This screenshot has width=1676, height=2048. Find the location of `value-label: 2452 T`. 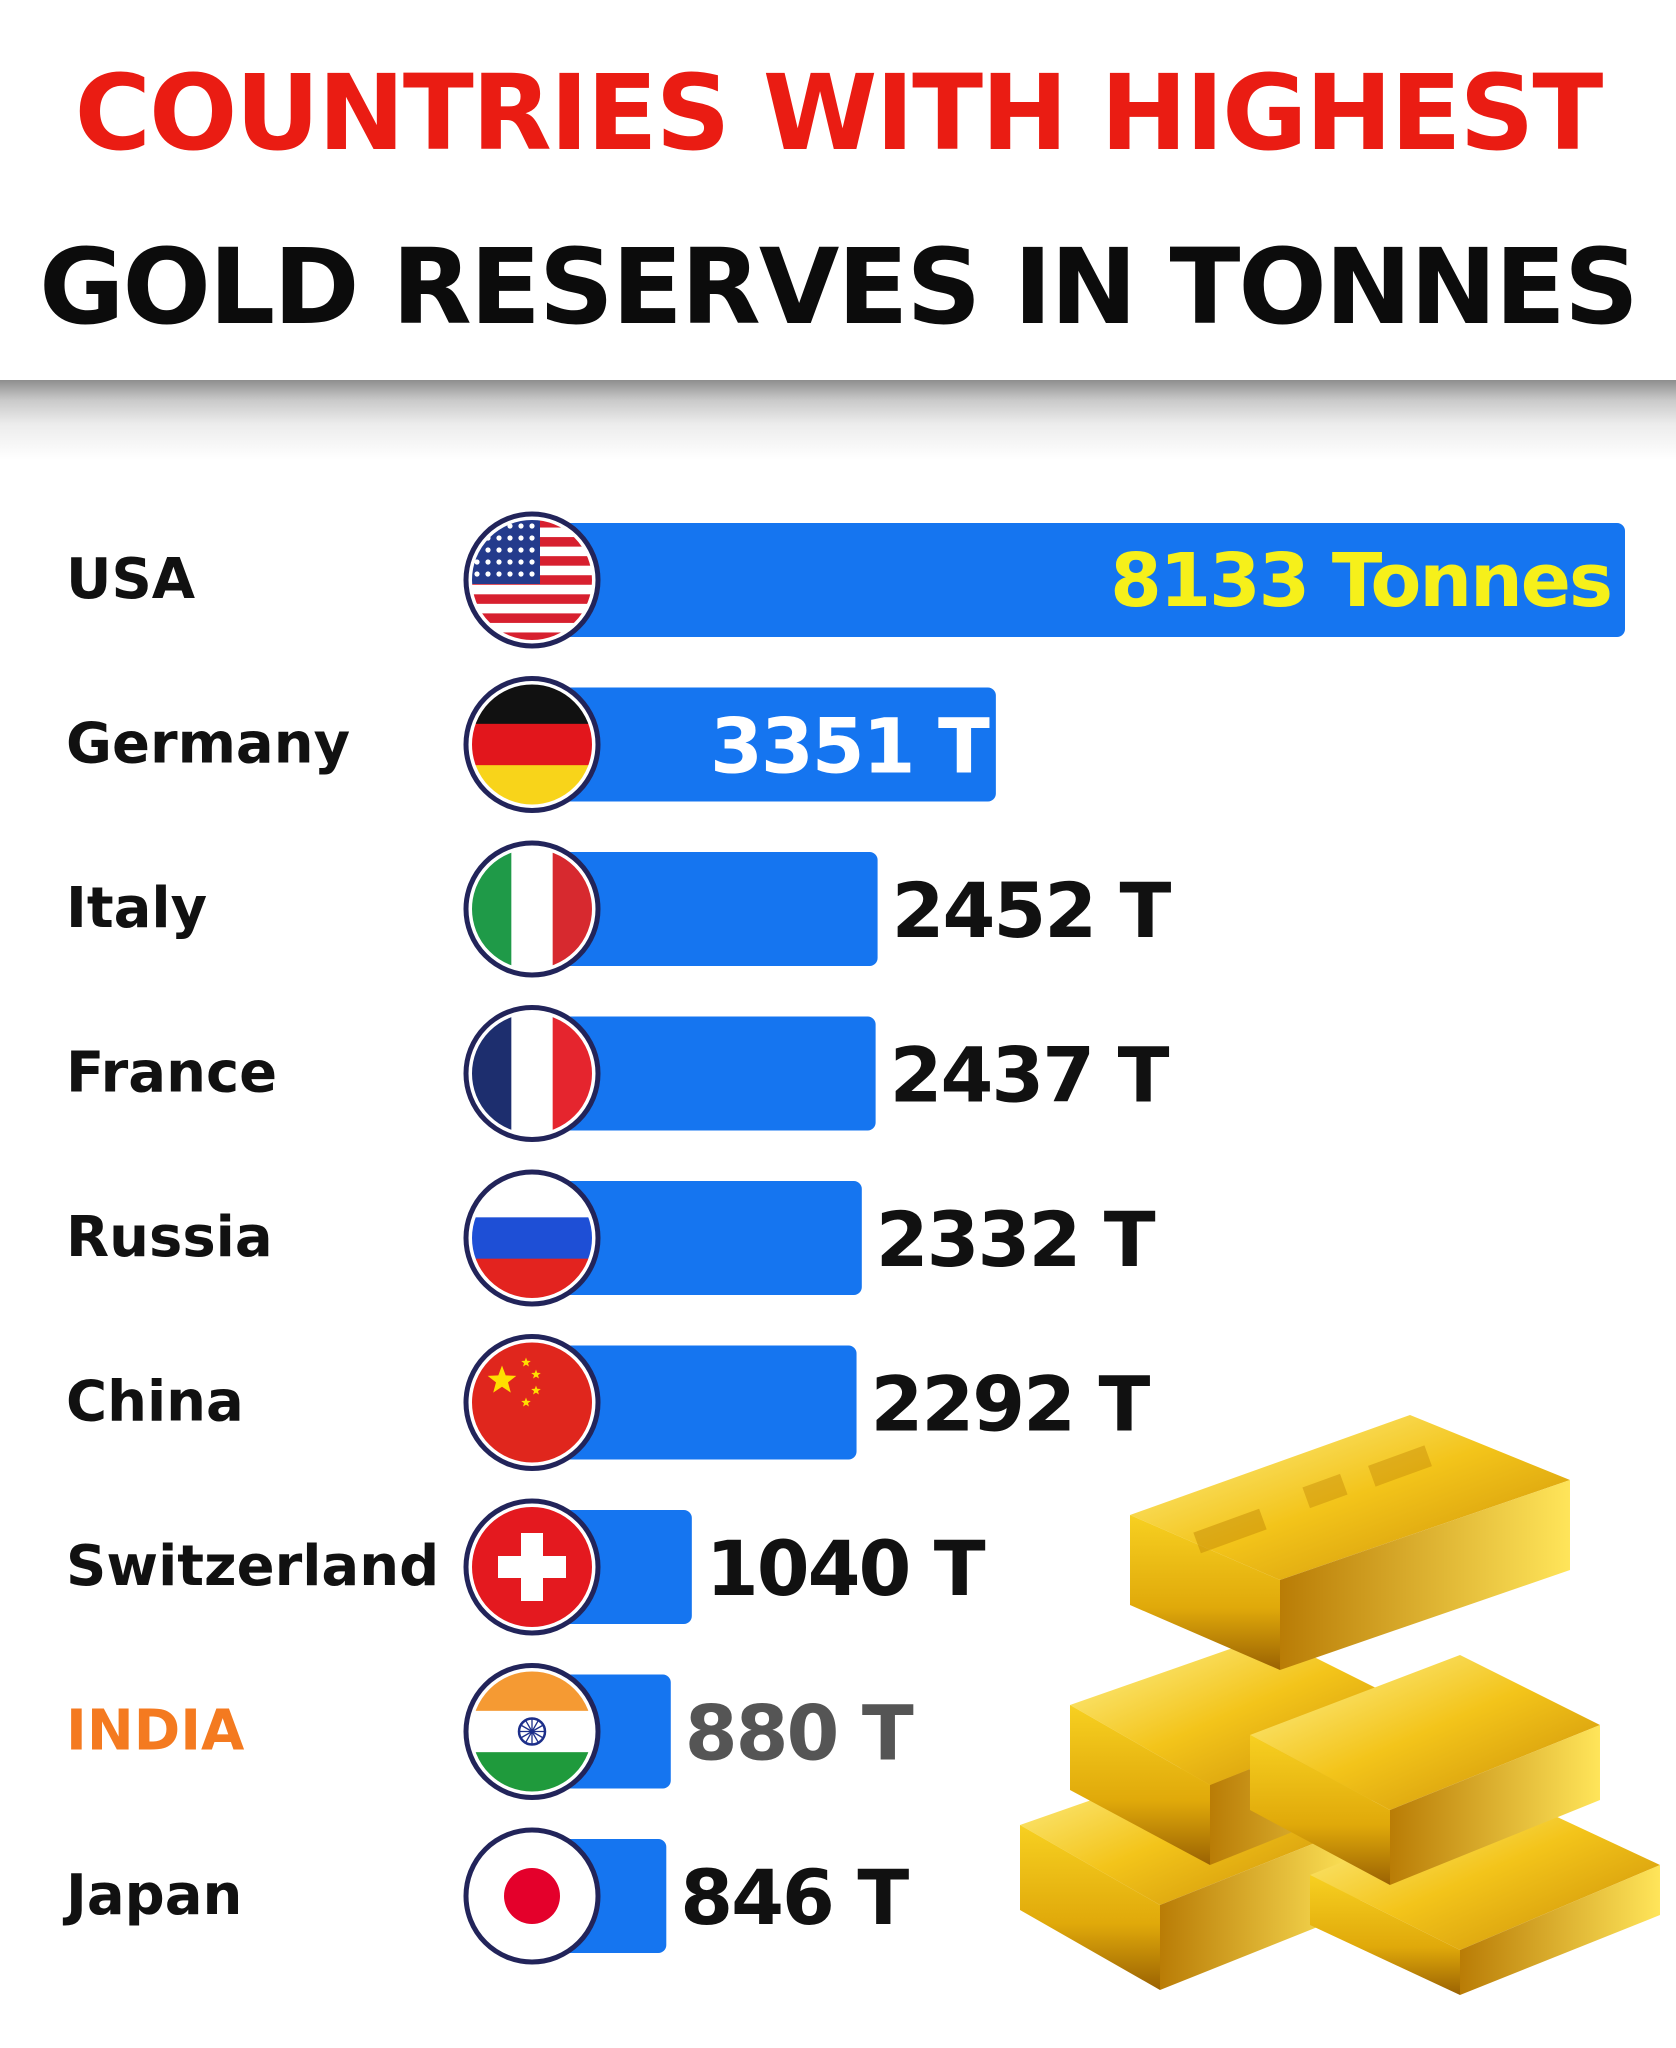

value-label: 2452 T is located at coordinates (1032, 910).